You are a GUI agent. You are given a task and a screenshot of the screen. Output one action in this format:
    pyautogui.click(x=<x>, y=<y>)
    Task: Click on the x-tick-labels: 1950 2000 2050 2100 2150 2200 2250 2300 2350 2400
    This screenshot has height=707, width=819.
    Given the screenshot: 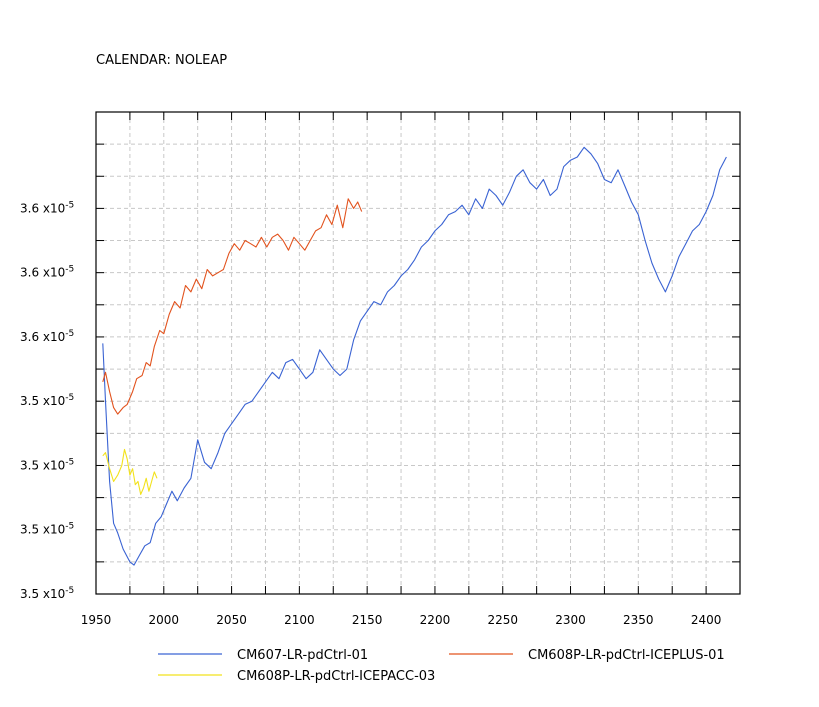 What is the action you would take?
    pyautogui.click(x=401, y=620)
    